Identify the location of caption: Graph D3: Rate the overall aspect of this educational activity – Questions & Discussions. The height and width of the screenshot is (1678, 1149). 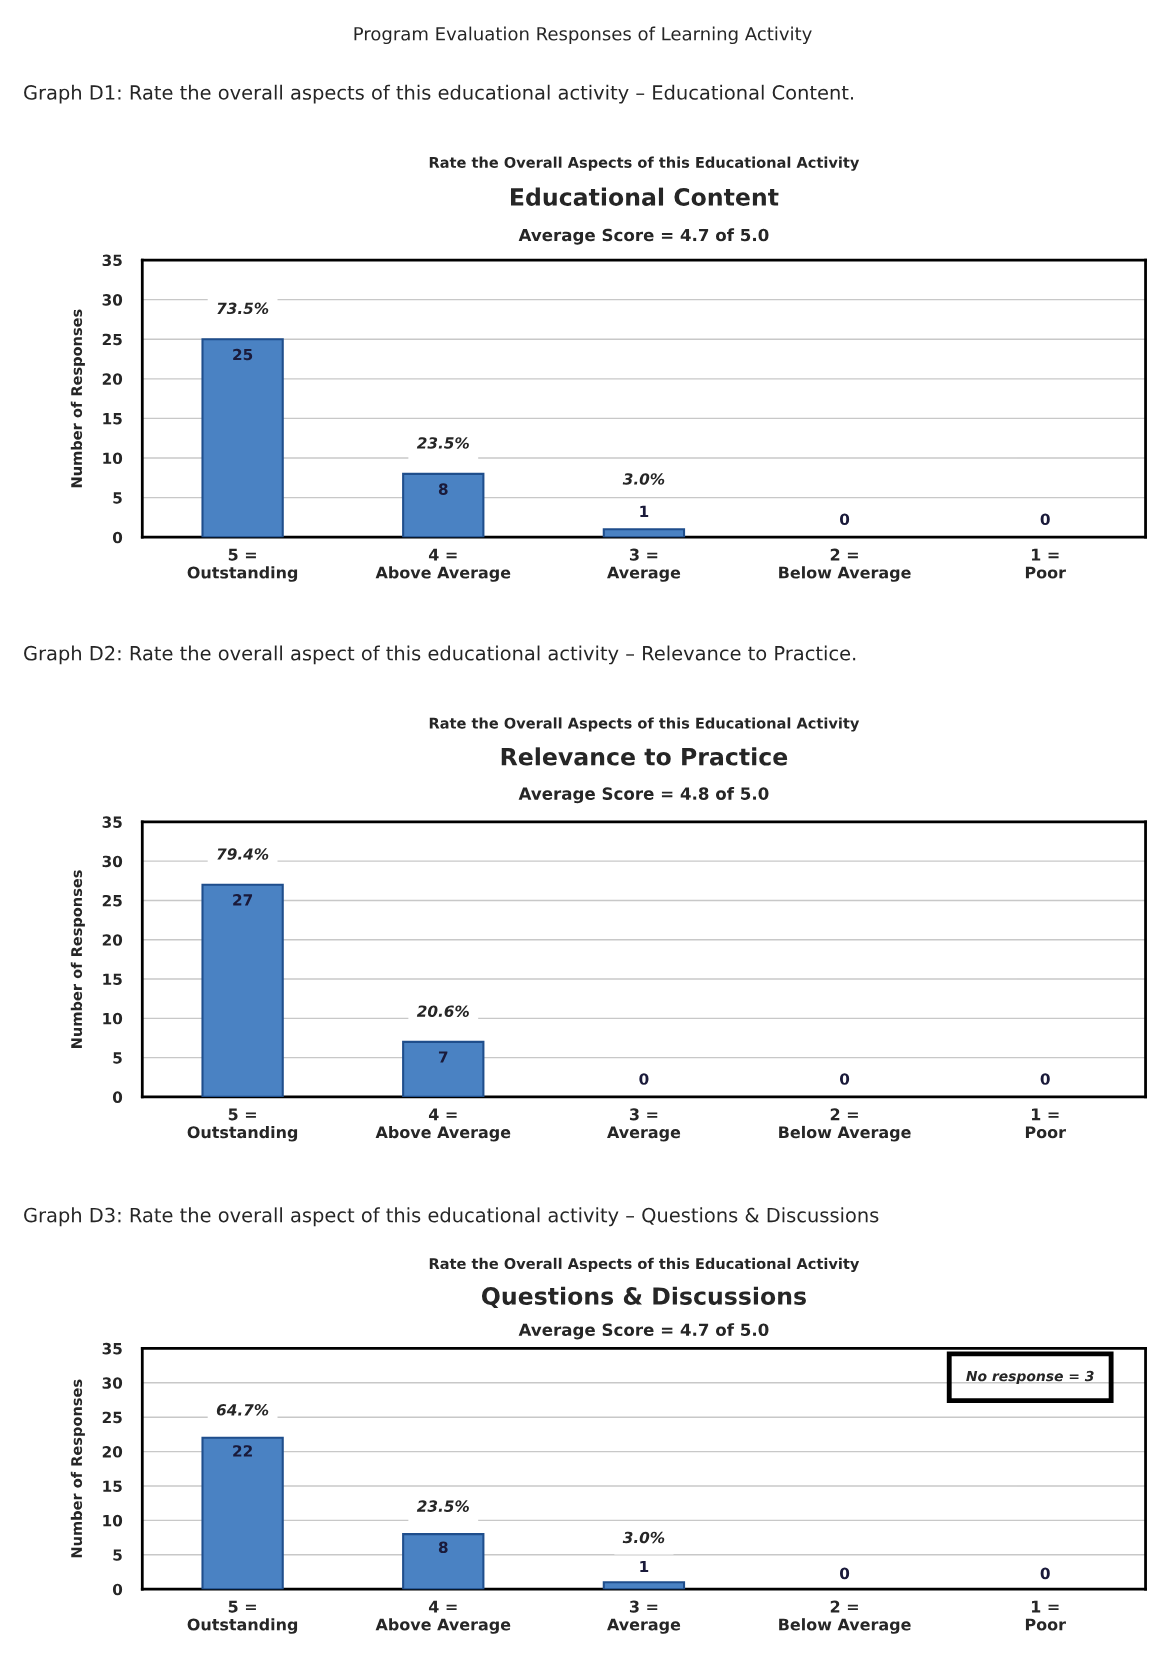
(451, 1217).